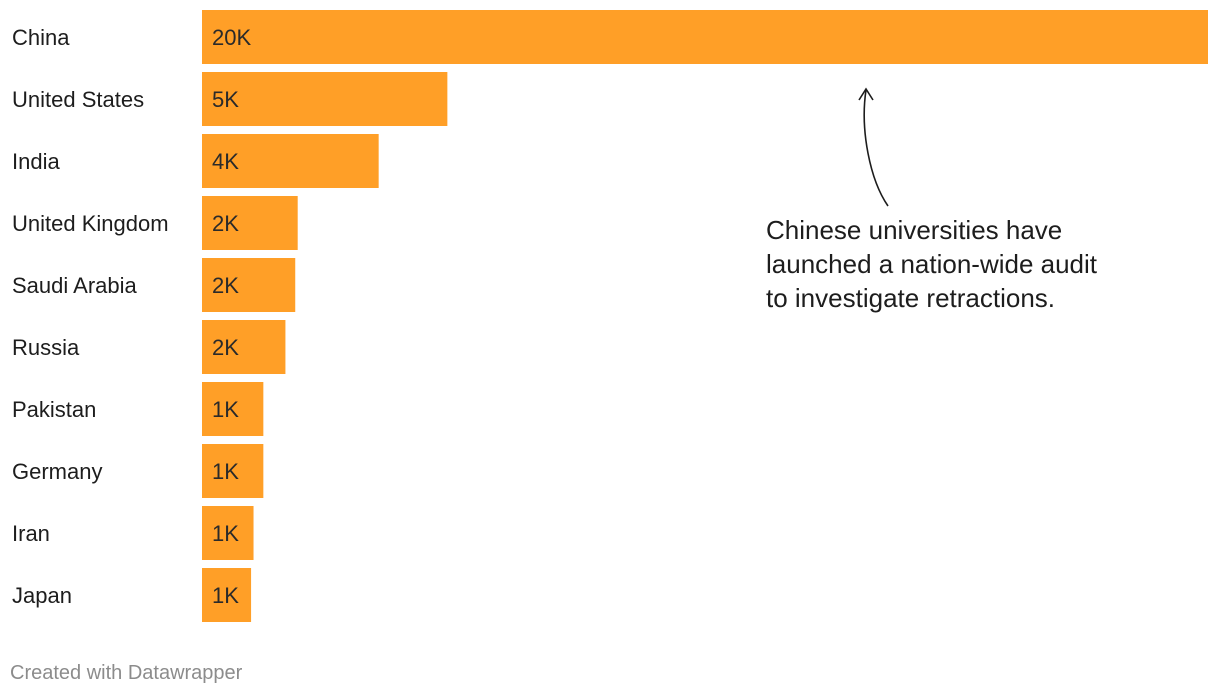  What do you see at coordinates (36, 161) in the screenshot?
I see `category-label: India` at bounding box center [36, 161].